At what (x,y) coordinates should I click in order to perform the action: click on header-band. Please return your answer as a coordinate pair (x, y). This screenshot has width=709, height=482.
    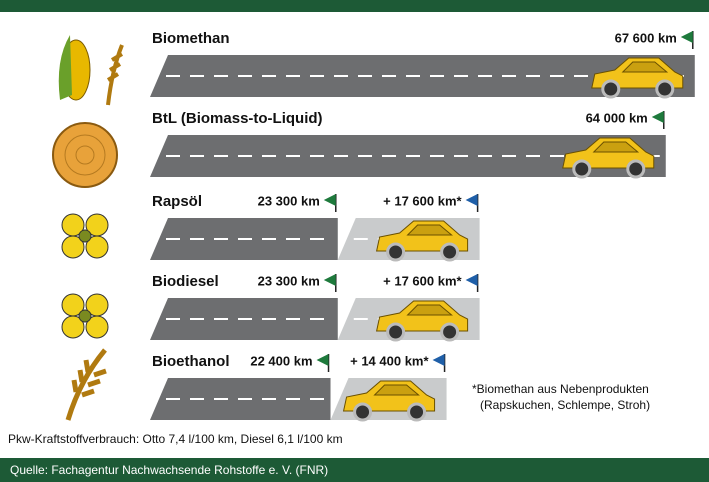
    Looking at the image, I should click on (354, 6).